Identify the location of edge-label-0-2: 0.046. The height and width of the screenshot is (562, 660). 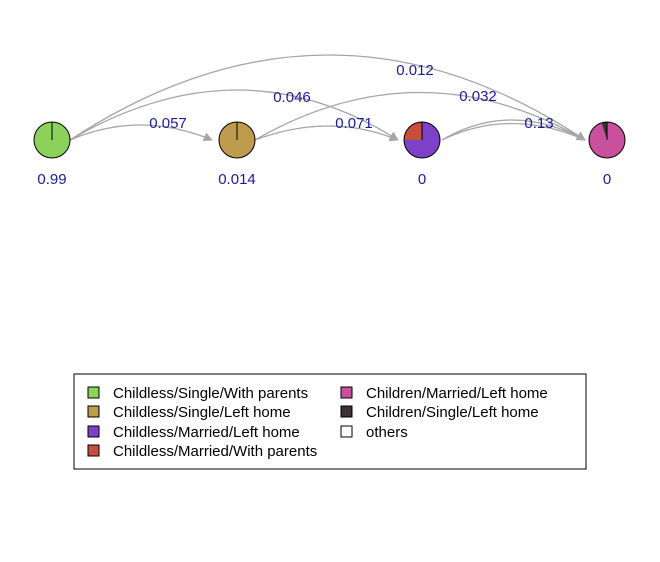
(292, 97).